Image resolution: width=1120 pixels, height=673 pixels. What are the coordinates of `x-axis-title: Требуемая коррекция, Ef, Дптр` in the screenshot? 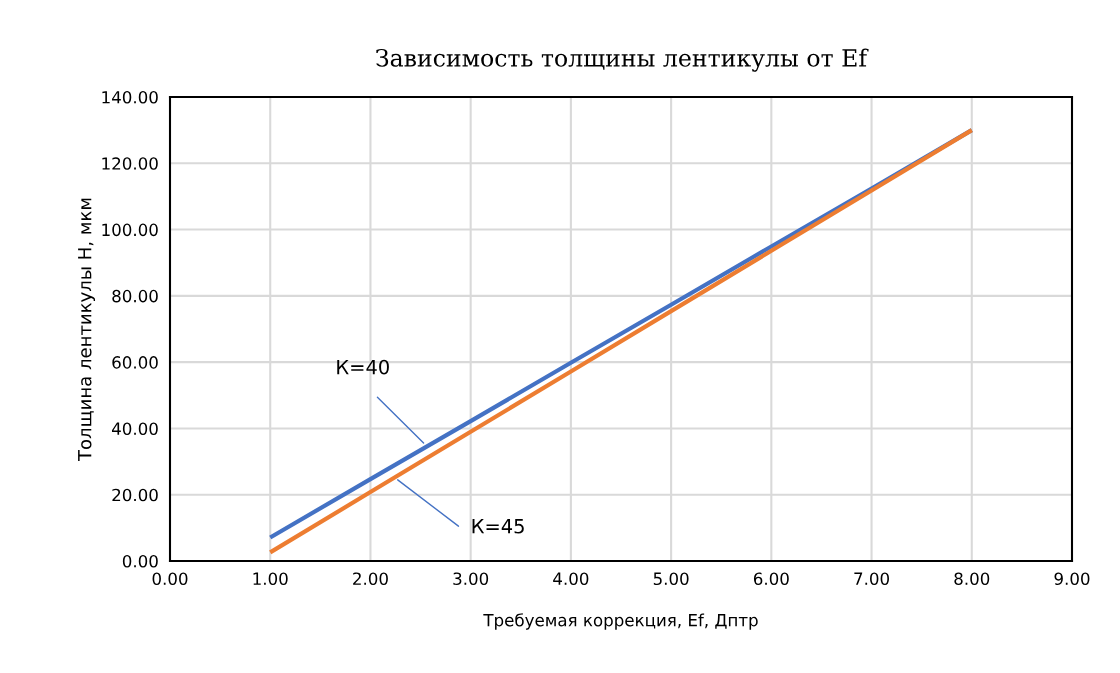 It's located at (620, 621).